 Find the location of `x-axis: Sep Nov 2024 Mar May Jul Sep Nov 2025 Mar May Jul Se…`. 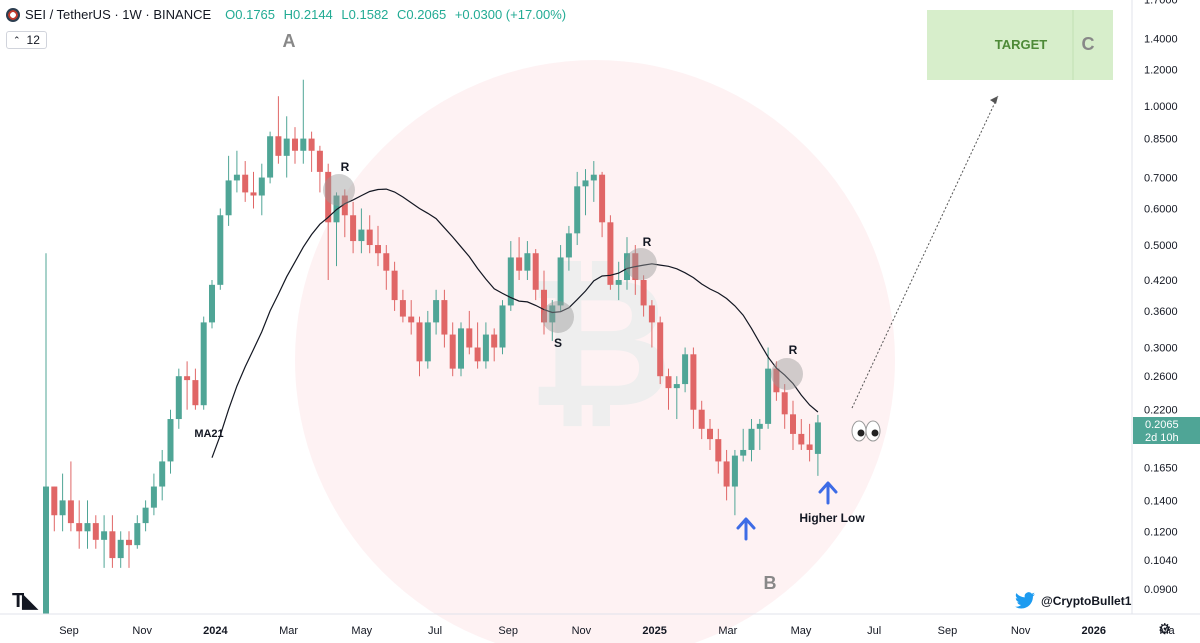

x-axis: Sep Nov 2024 Mar May Jul Sep Nov 2025 Mar May Jul Se… is located at coordinates (617, 631).